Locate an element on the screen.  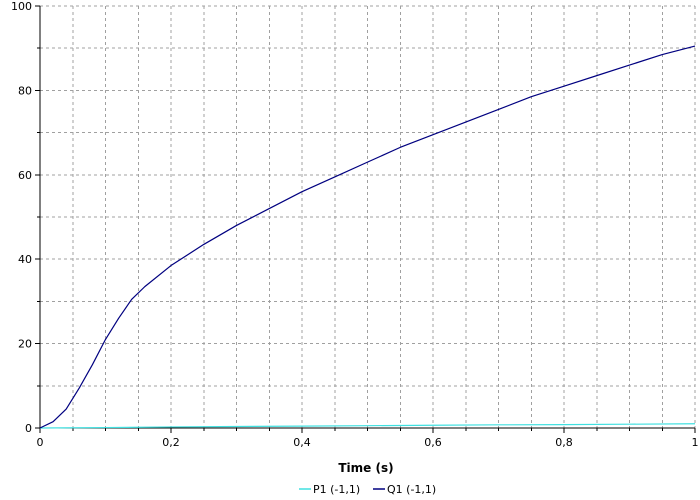
y-tick-label: 100 is located at coordinates (21, 6).